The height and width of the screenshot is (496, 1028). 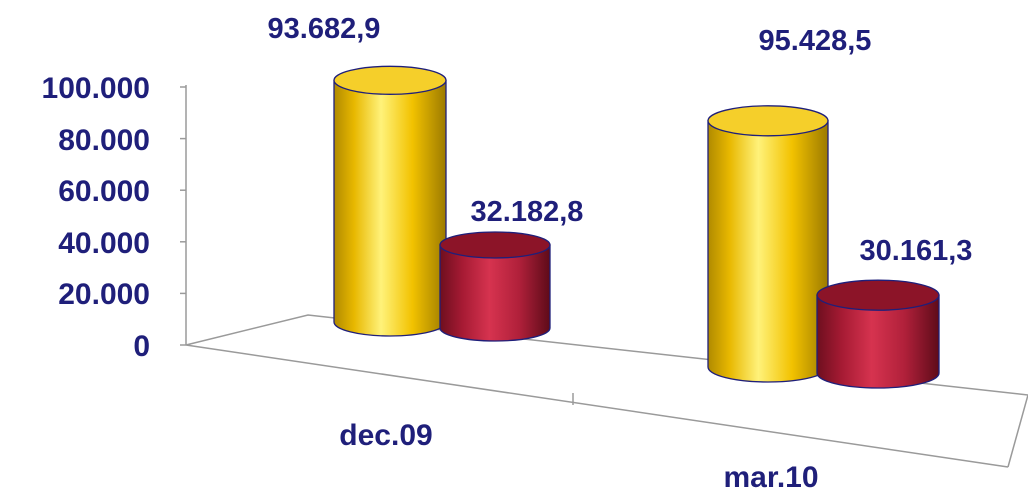 I want to click on y-tick-label: 0, so click(x=141, y=346).